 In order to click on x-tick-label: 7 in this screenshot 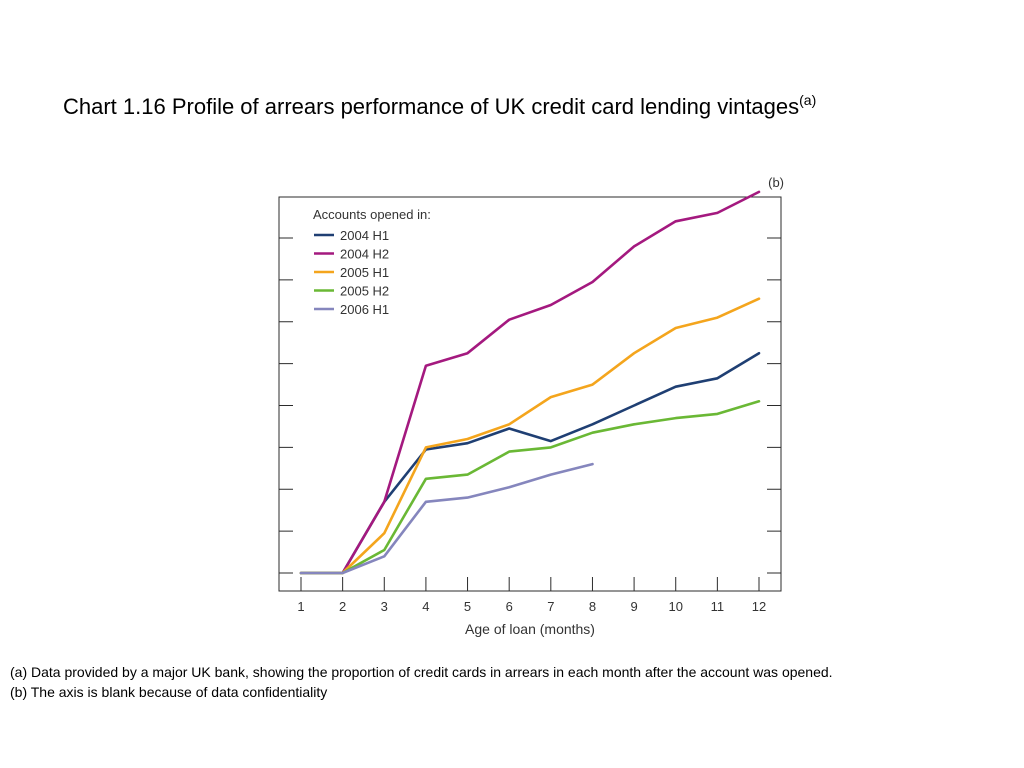, I will do `click(550, 606)`.